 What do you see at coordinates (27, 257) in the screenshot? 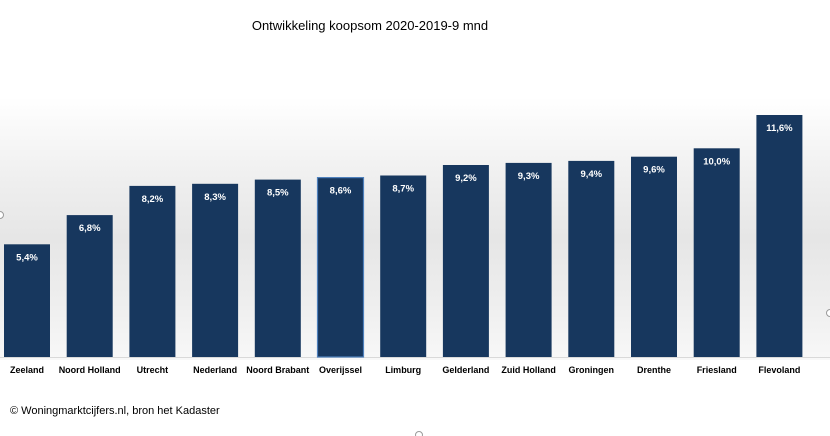
I see `data-label: 5,4%` at bounding box center [27, 257].